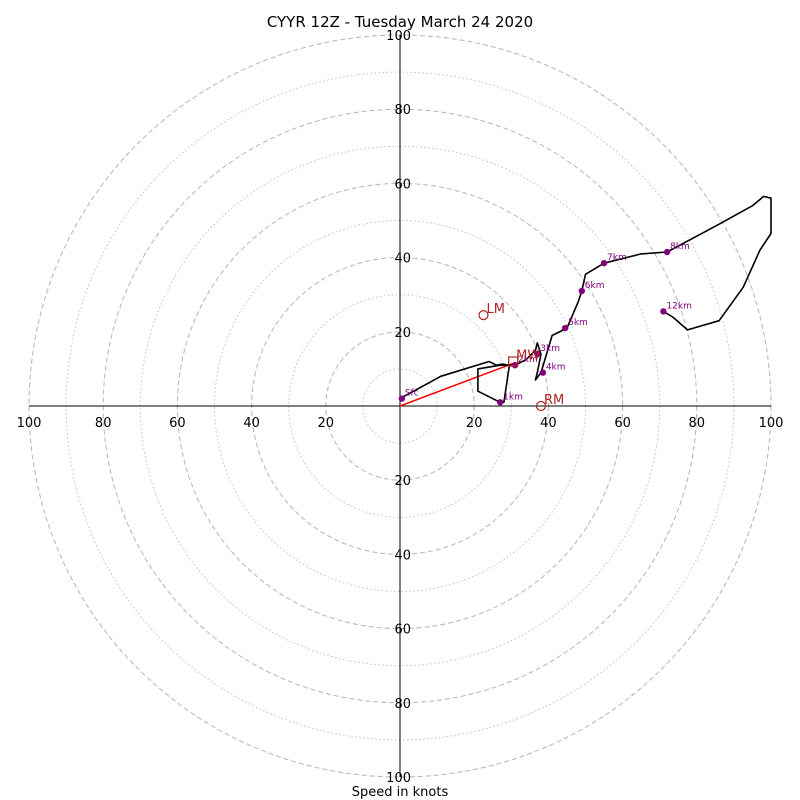  I want to click on height-marker-label: 3km, so click(550, 349).